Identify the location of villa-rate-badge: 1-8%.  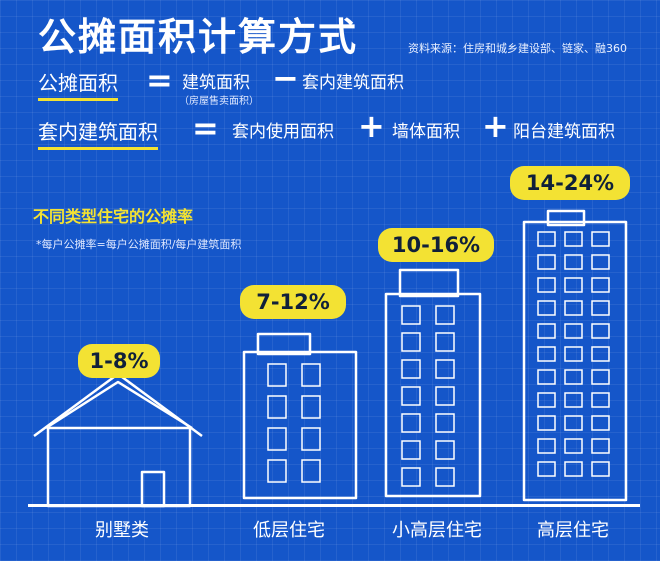
(119, 361).